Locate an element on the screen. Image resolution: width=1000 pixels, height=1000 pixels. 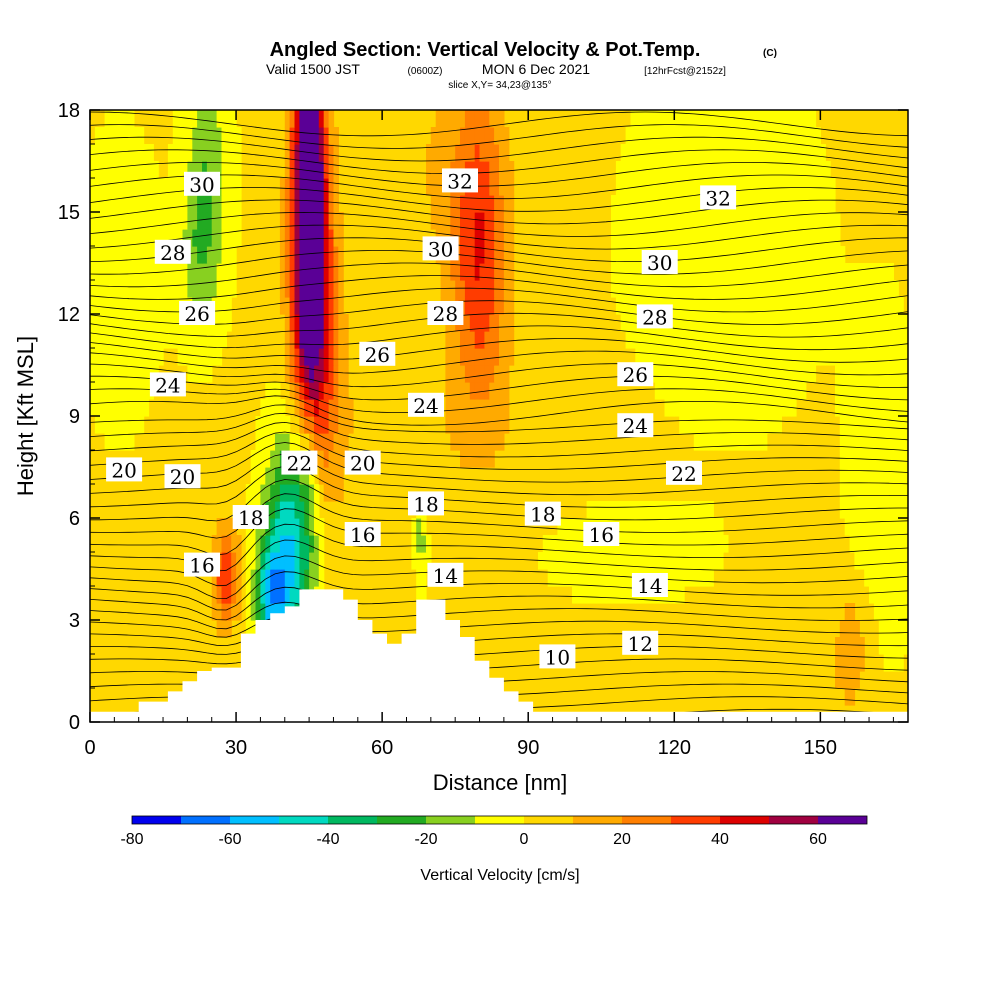
isentrope-label: 16 is located at coordinates (601, 534).